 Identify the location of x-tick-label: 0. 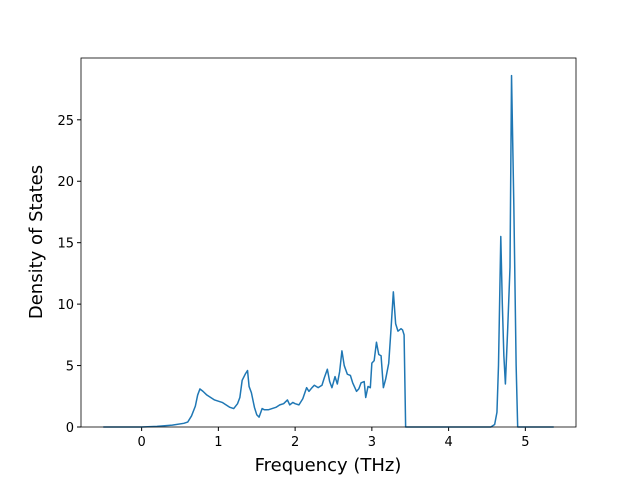
(141, 442).